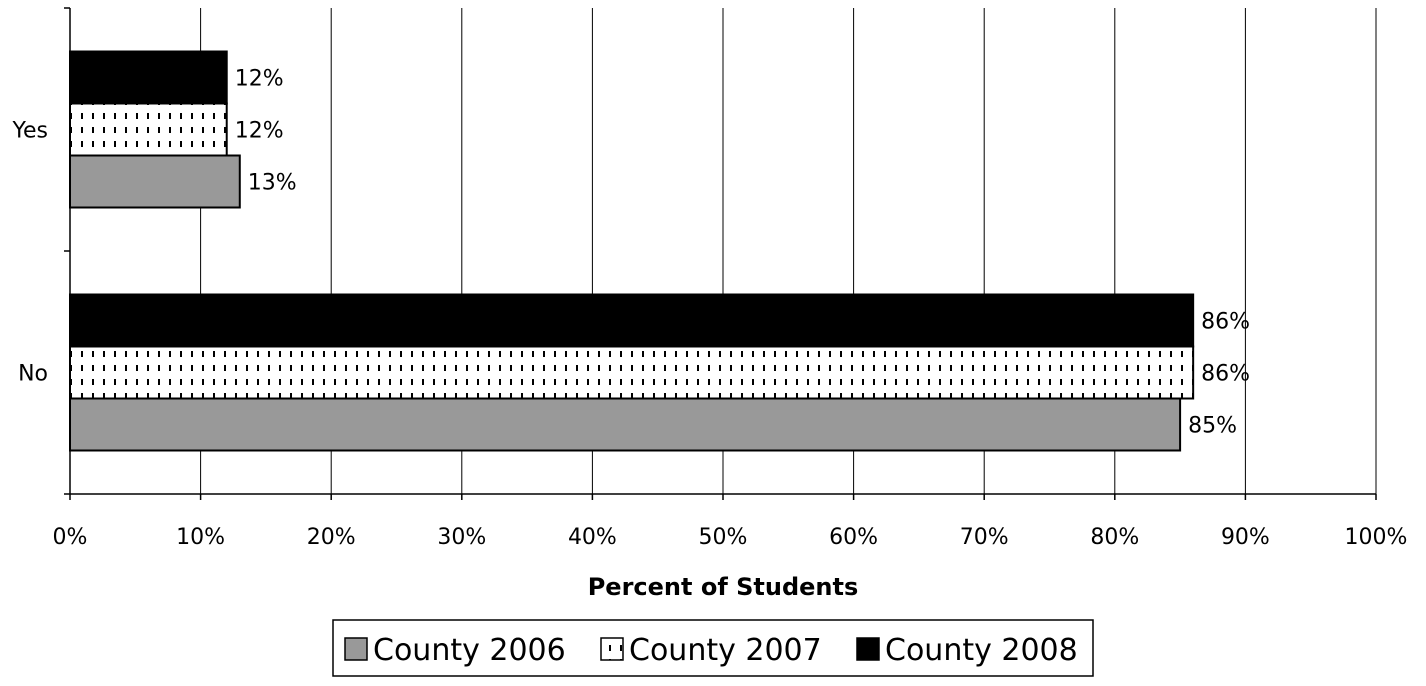 This screenshot has height=686, width=1426. Describe the element at coordinates (29, 131) in the screenshot. I see `y-tick-label: Yes` at that location.